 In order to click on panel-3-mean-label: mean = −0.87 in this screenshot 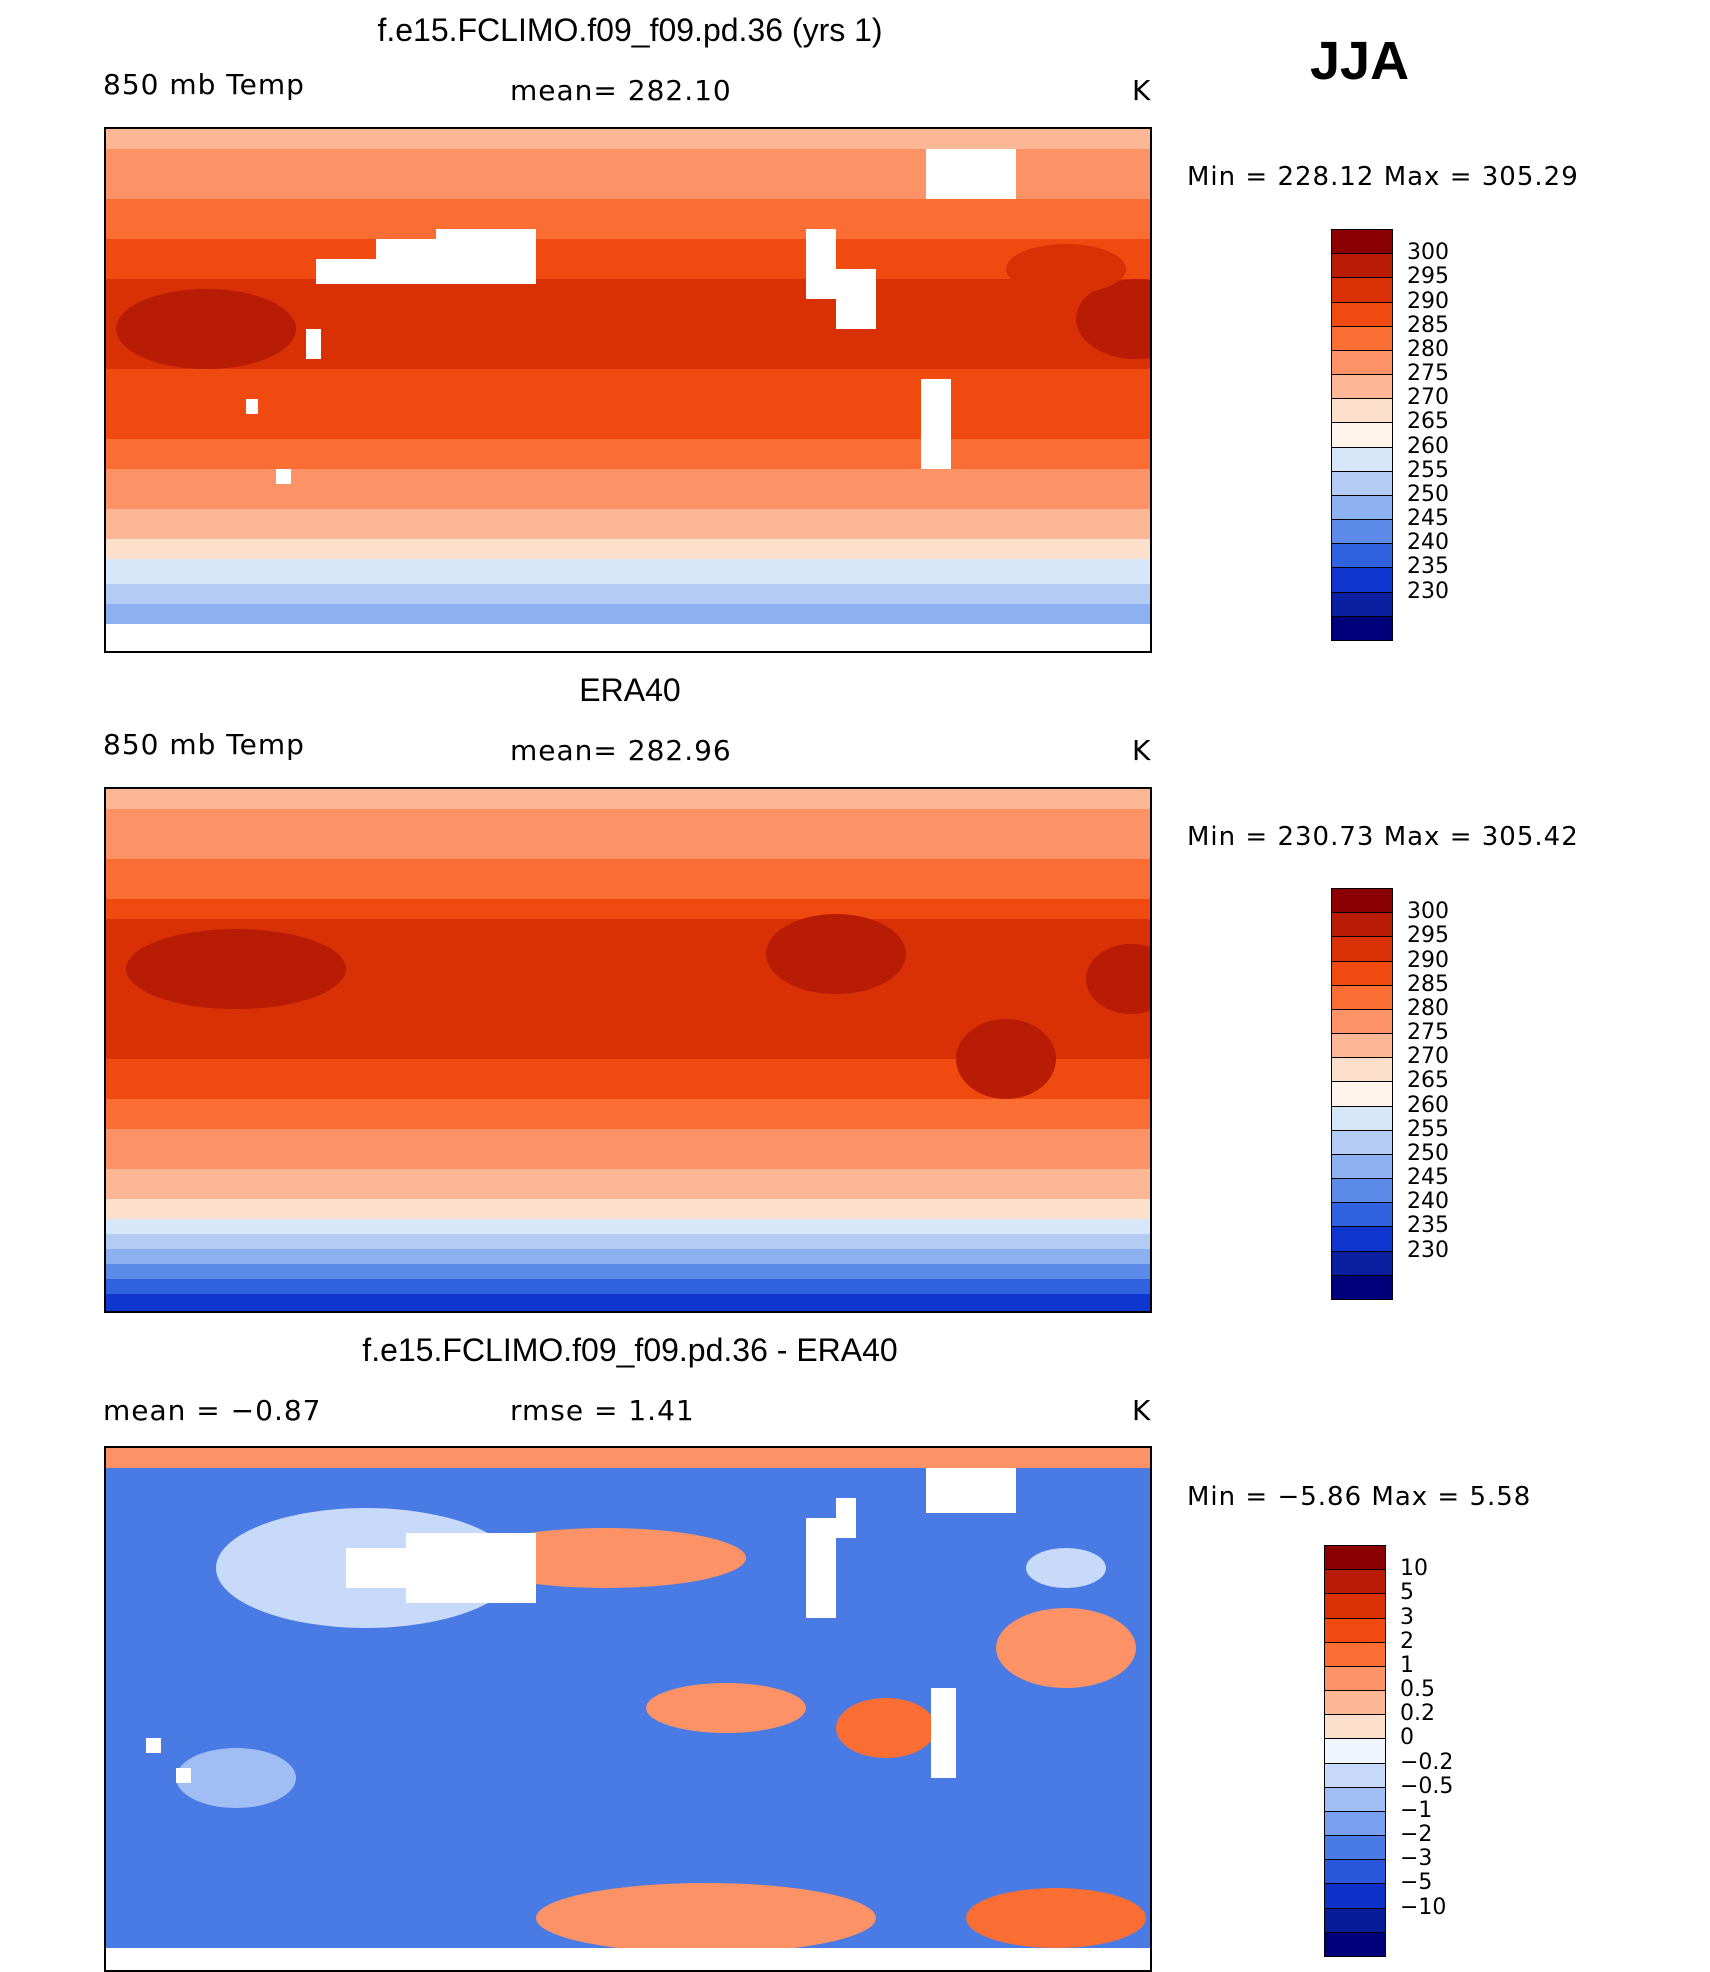, I will do `click(212, 1410)`.